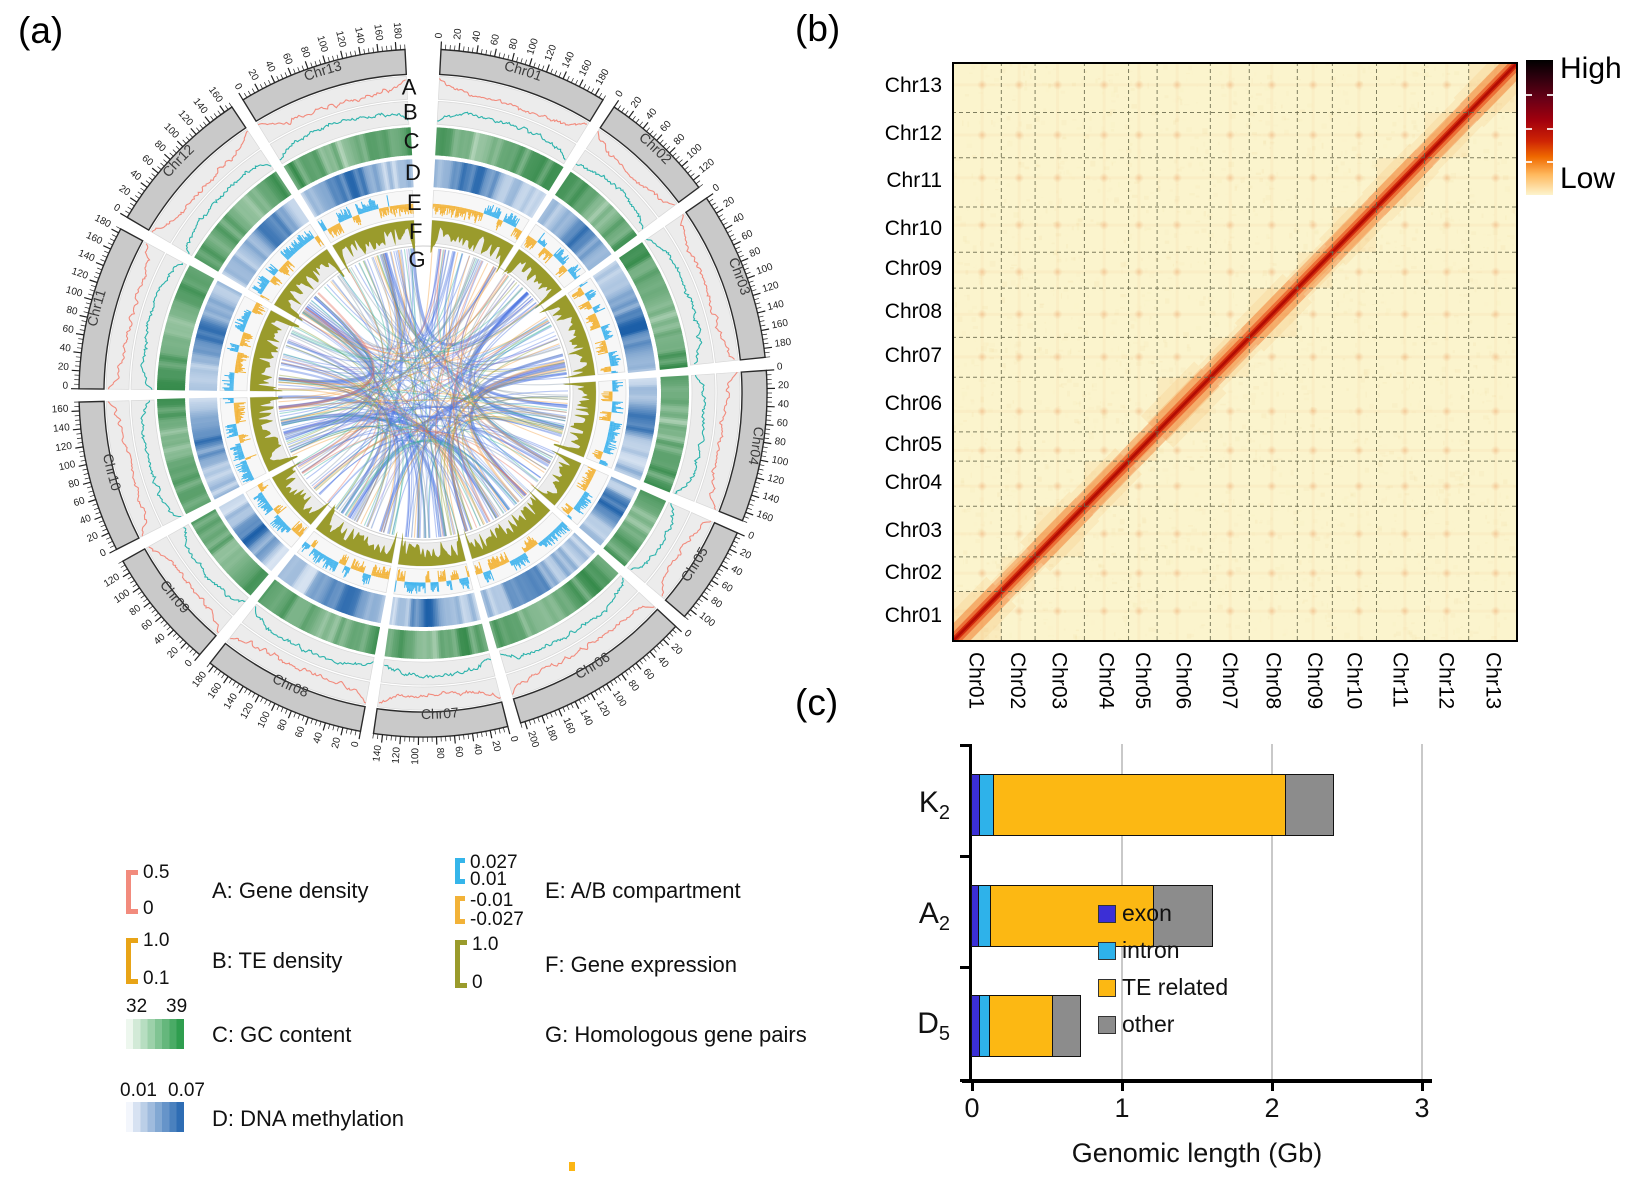 The width and height of the screenshot is (1636, 1181). I want to click on legend-bracket-te-density, so click(132, 961).